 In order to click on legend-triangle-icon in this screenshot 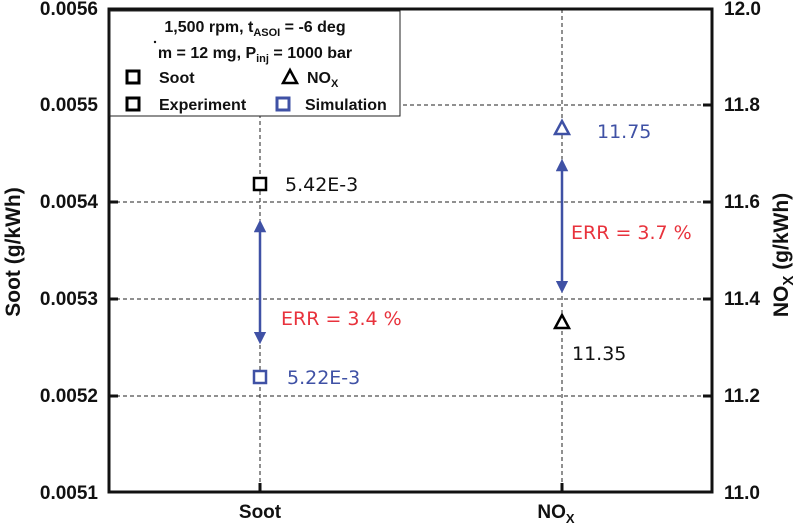, I will do `click(290, 76)`.